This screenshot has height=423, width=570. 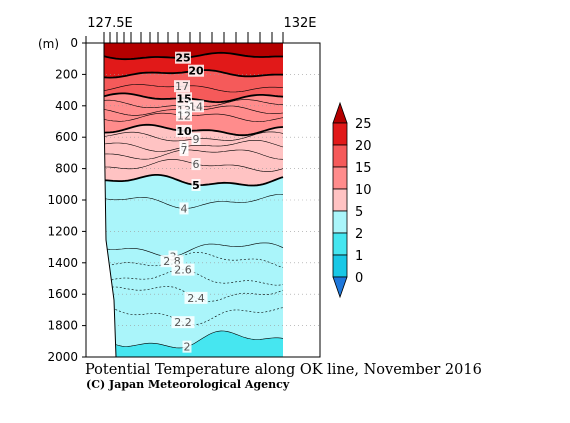 I want to click on colorbar-top-arrow, so click(x=340, y=112).